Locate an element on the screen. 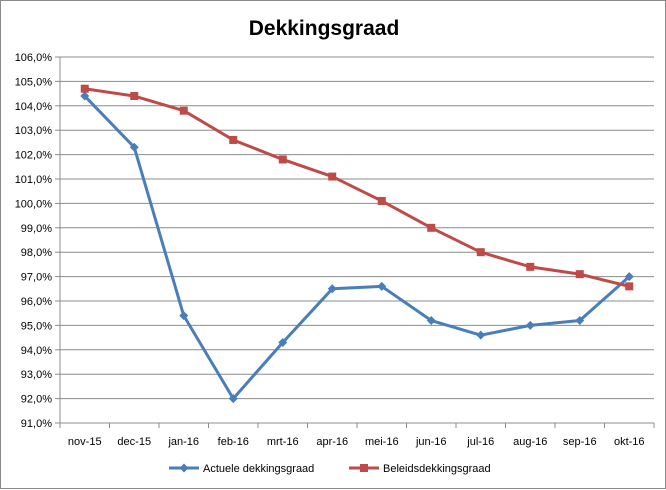 This screenshot has width=666, height=490. legend-item: Actuele dekkingsgraad is located at coordinates (241, 469).